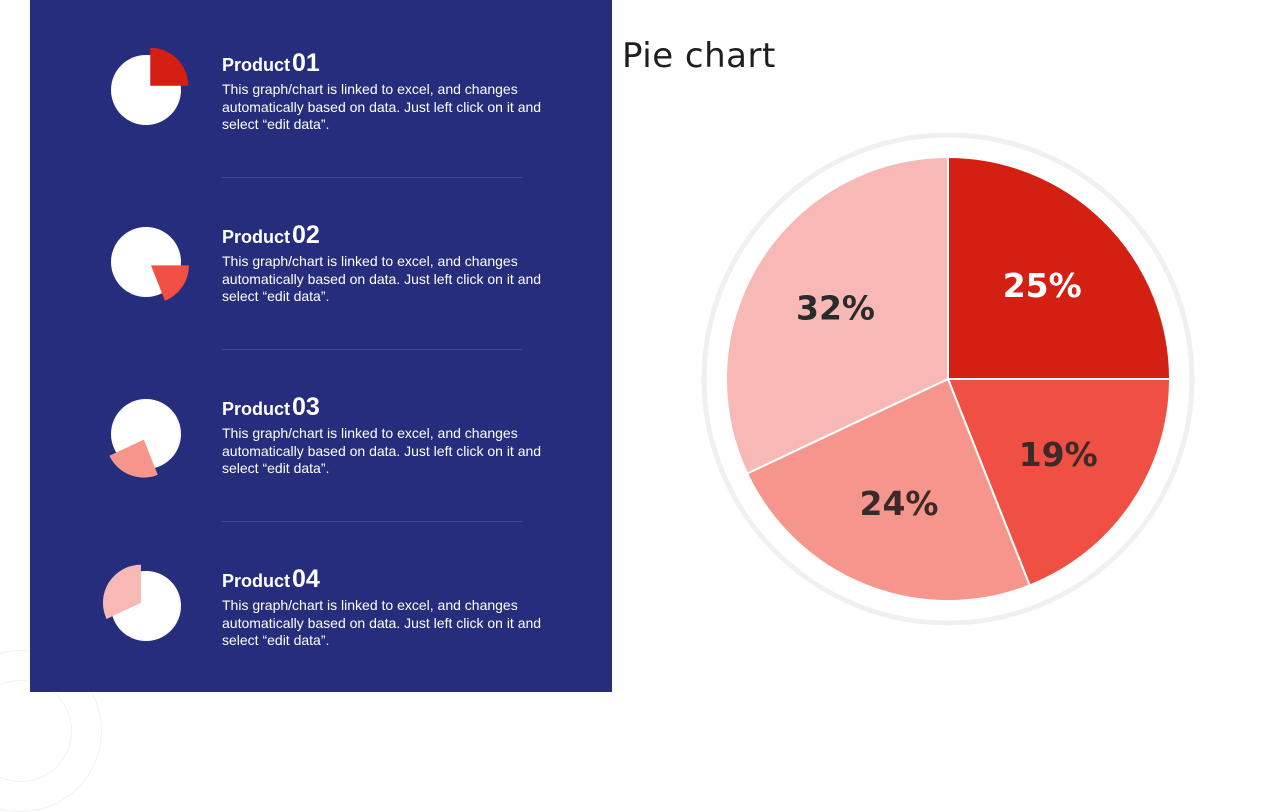 The height and width of the screenshot is (812, 1280). Describe the element at coordinates (256, 65) in the screenshot. I see `product-01-label: Product` at that location.